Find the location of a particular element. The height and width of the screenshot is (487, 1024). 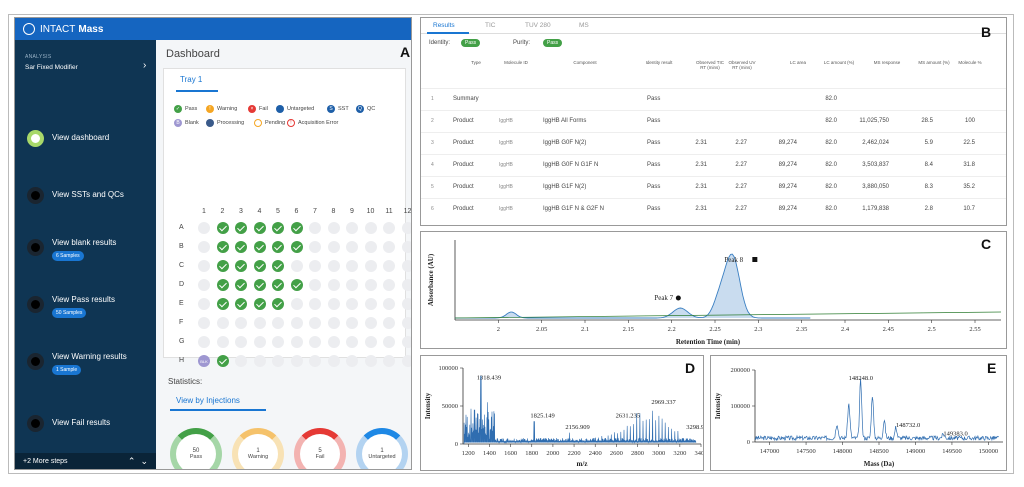

column-header: Molecule ID is located at coordinates (516, 62).